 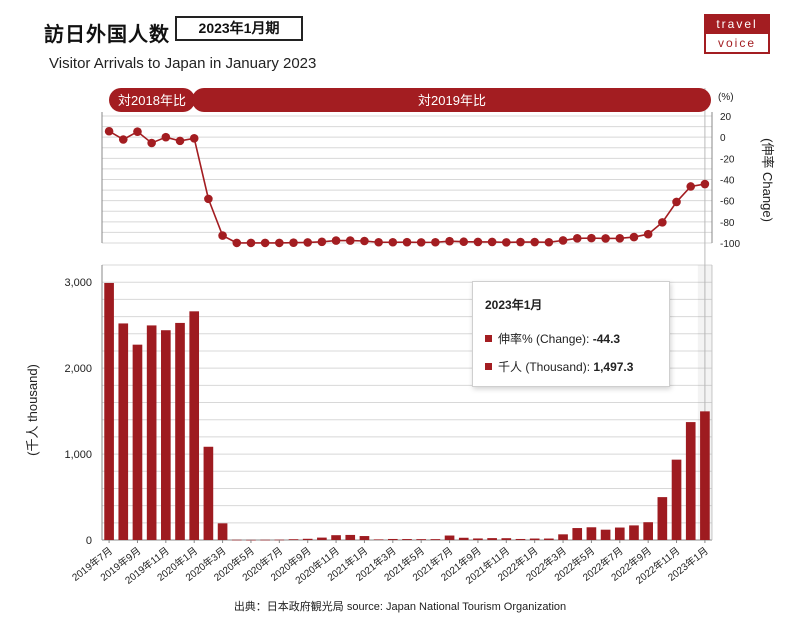 What do you see at coordinates (32, 410) in the screenshot?
I see `bar-y-axis-label: (千人 thousand)` at bounding box center [32, 410].